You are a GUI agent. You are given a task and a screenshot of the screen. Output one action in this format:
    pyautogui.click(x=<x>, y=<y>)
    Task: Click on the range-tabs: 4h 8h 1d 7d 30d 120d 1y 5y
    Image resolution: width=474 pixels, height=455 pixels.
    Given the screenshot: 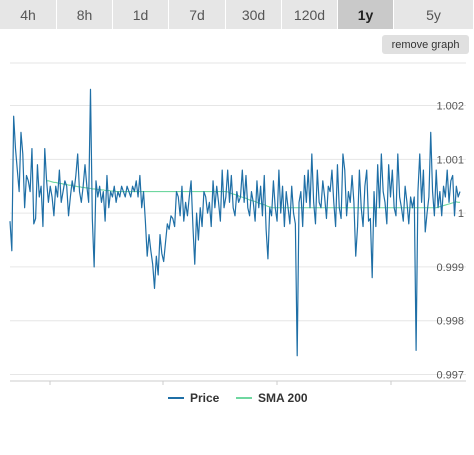 What is the action you would take?
    pyautogui.click(x=237, y=14)
    